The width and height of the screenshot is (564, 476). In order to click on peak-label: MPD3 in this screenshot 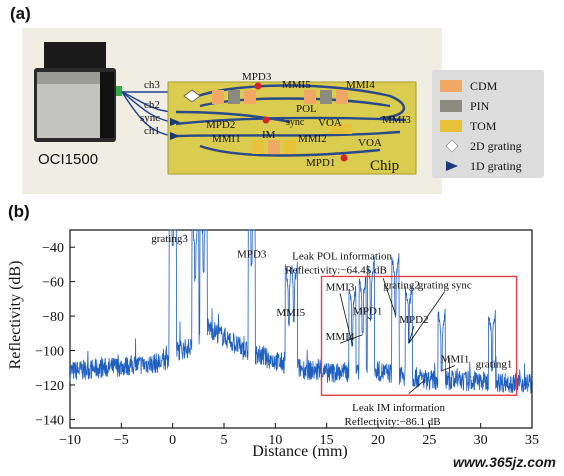, I will do `click(252, 255)`.